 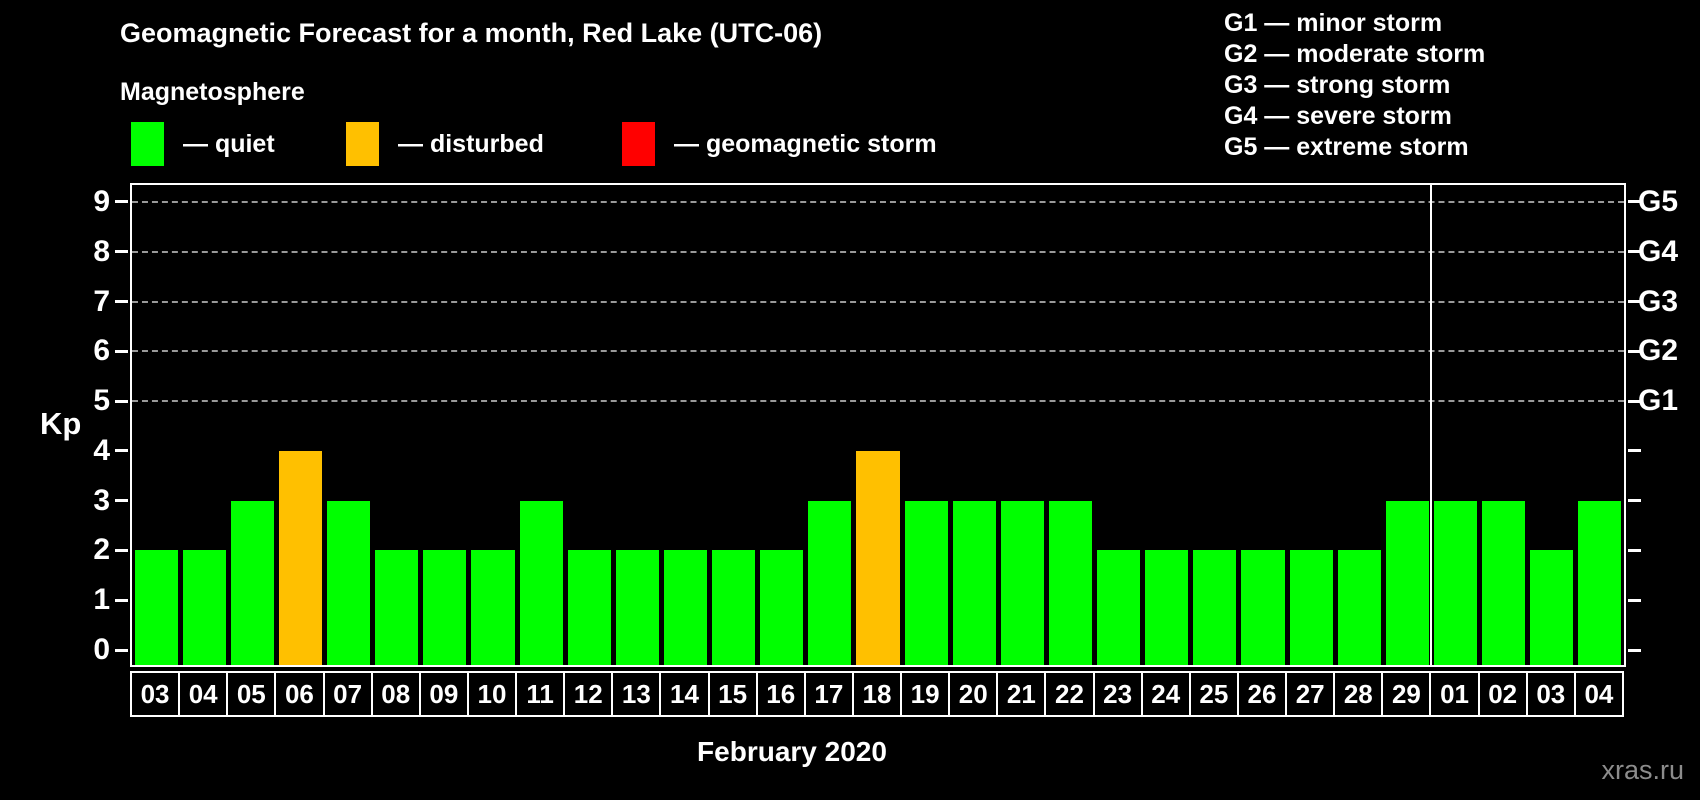 What do you see at coordinates (347, 694) in the screenshot?
I see `x-axis-day-label-07: 07` at bounding box center [347, 694].